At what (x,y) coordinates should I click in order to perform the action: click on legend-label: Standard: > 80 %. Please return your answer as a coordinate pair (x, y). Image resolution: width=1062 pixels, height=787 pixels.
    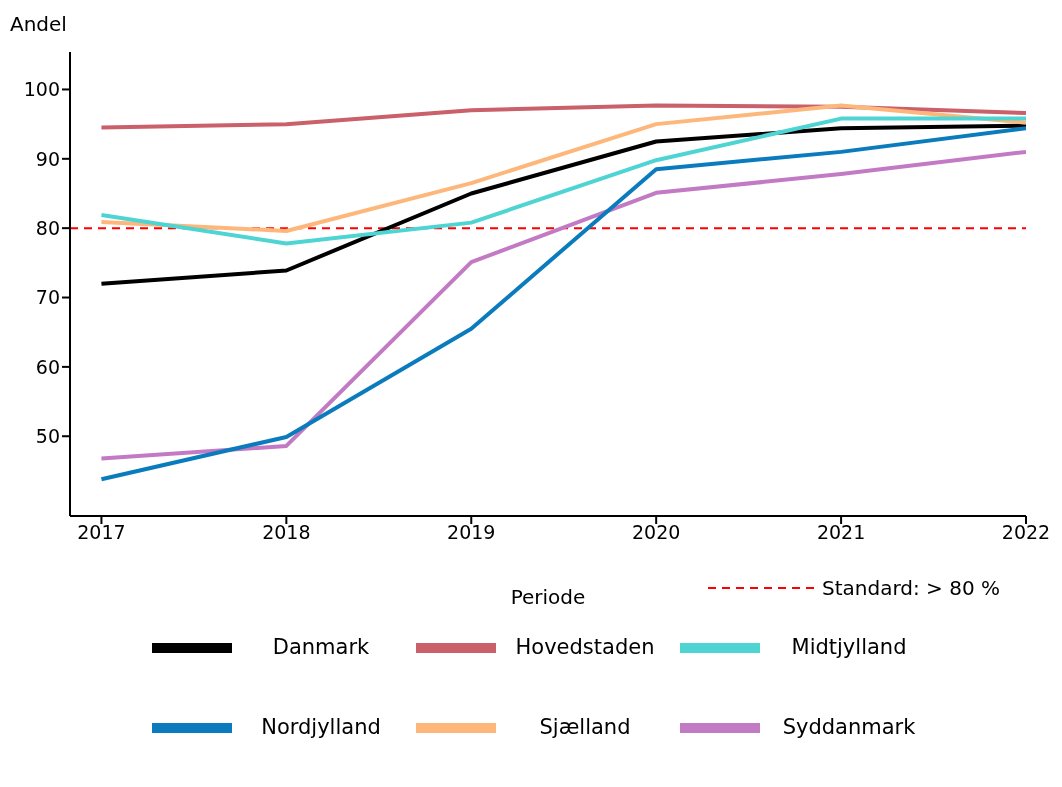
    Looking at the image, I should click on (911, 588).